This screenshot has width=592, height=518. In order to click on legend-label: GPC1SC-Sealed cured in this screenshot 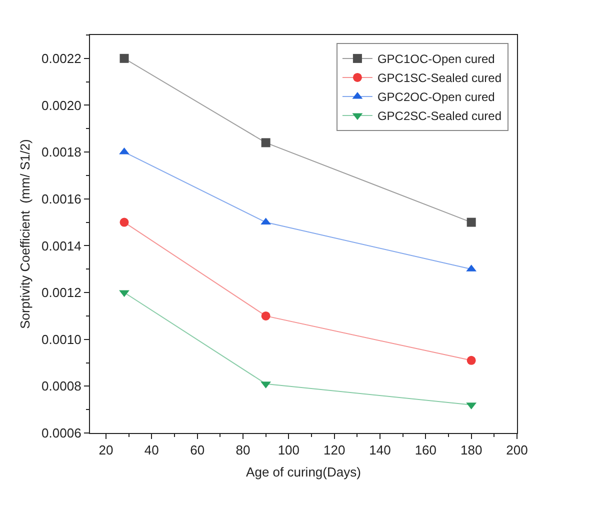, I will do `click(439, 78)`.